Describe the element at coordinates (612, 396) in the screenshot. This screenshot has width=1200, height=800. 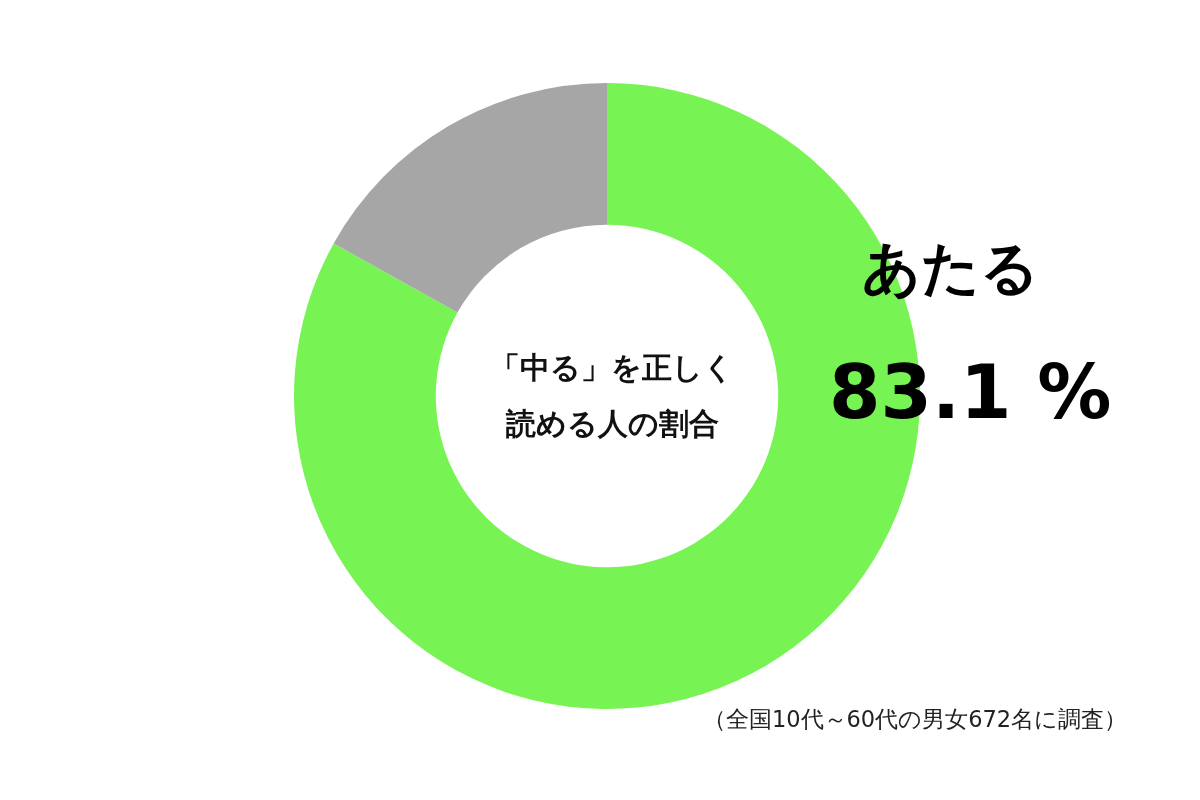
I see `title: 「中る」を正しく読める人の割合` at that location.